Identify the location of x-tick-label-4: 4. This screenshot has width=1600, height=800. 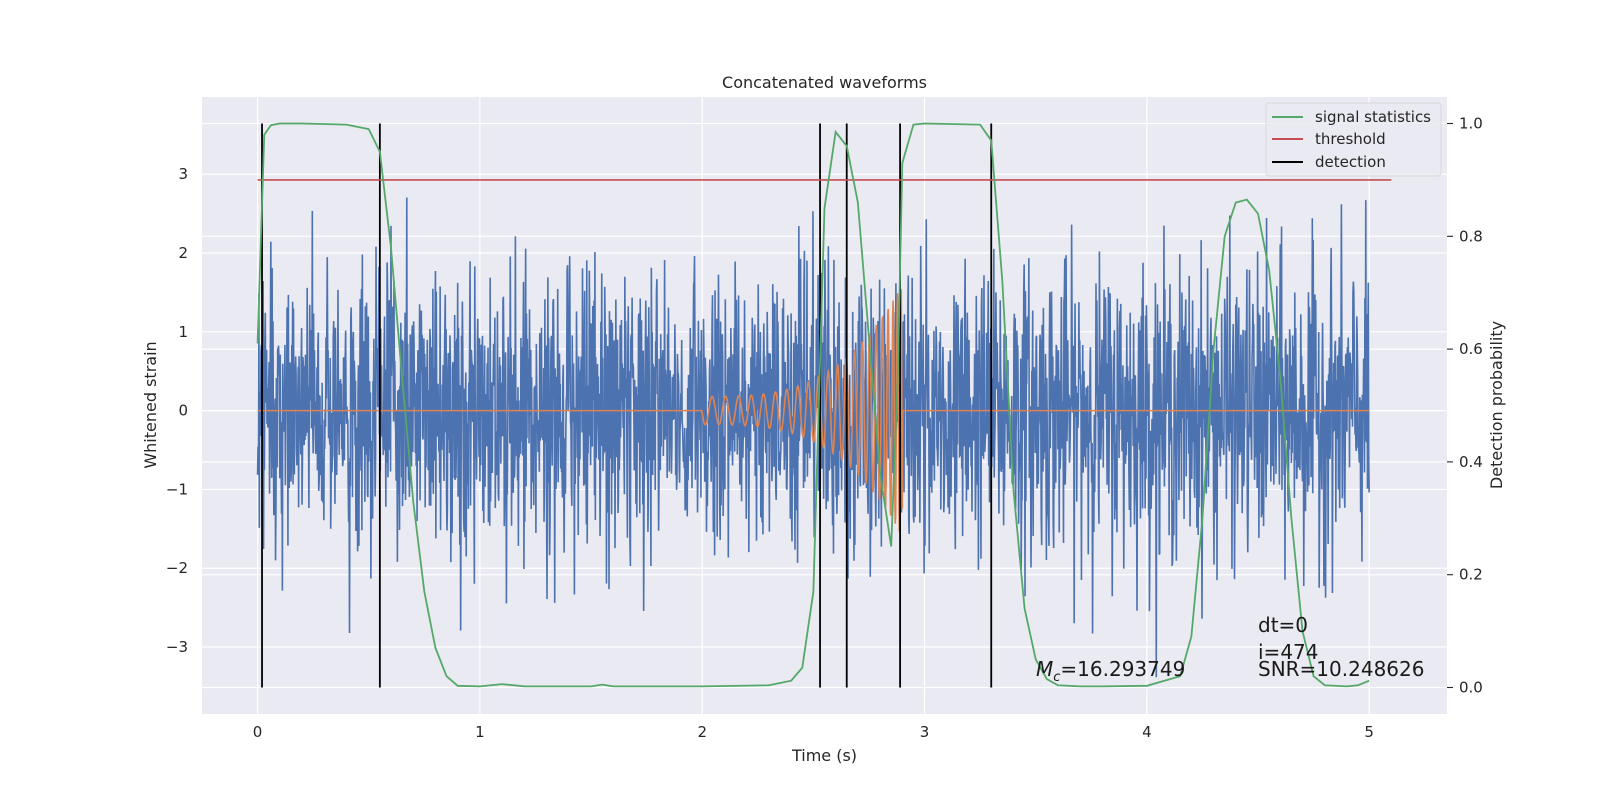
(1147, 732).